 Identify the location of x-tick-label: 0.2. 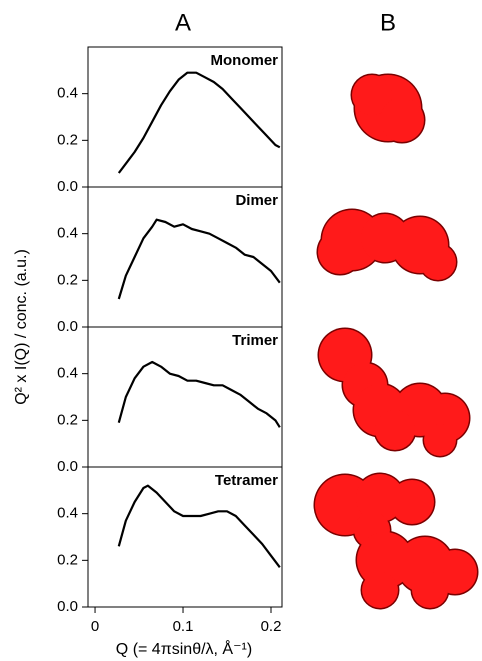
(271, 626).